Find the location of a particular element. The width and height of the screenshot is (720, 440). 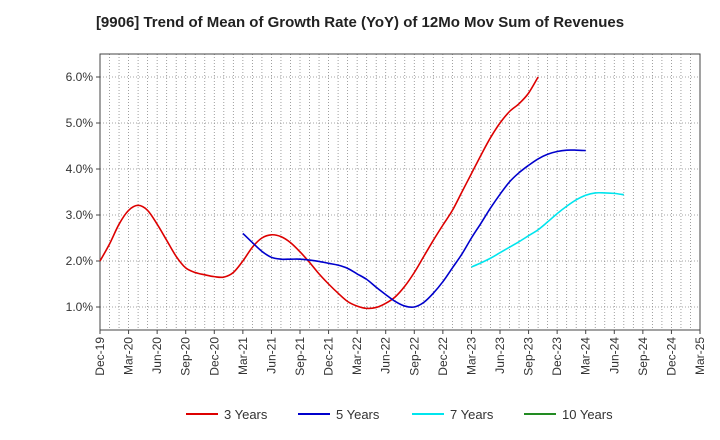

x-tick-label: Mar-24 is located at coordinates (586, 356).